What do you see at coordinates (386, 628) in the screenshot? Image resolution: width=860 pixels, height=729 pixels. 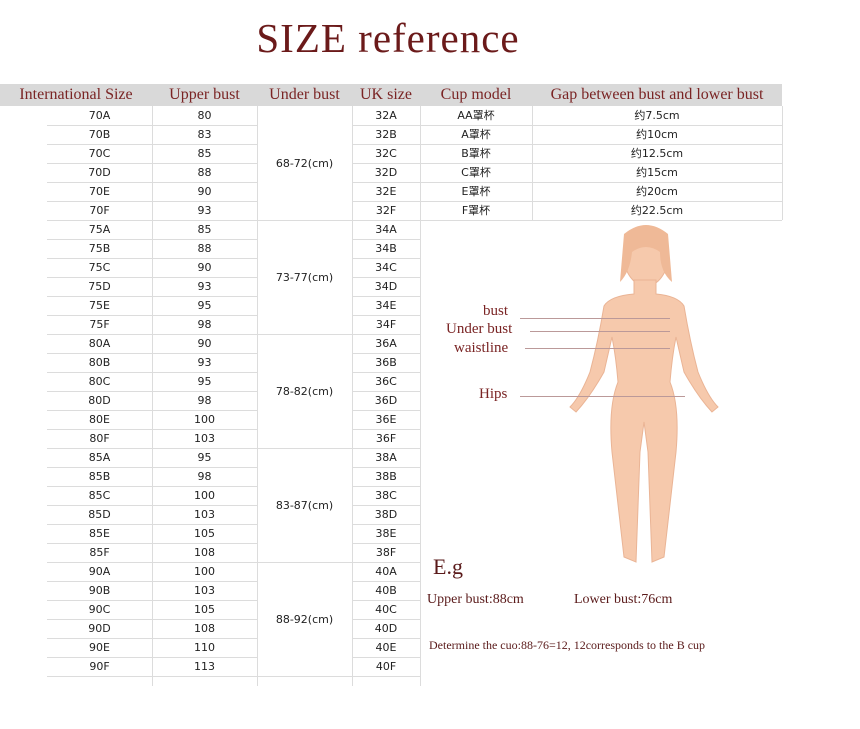 I see `table-cell: 40D` at bounding box center [386, 628].